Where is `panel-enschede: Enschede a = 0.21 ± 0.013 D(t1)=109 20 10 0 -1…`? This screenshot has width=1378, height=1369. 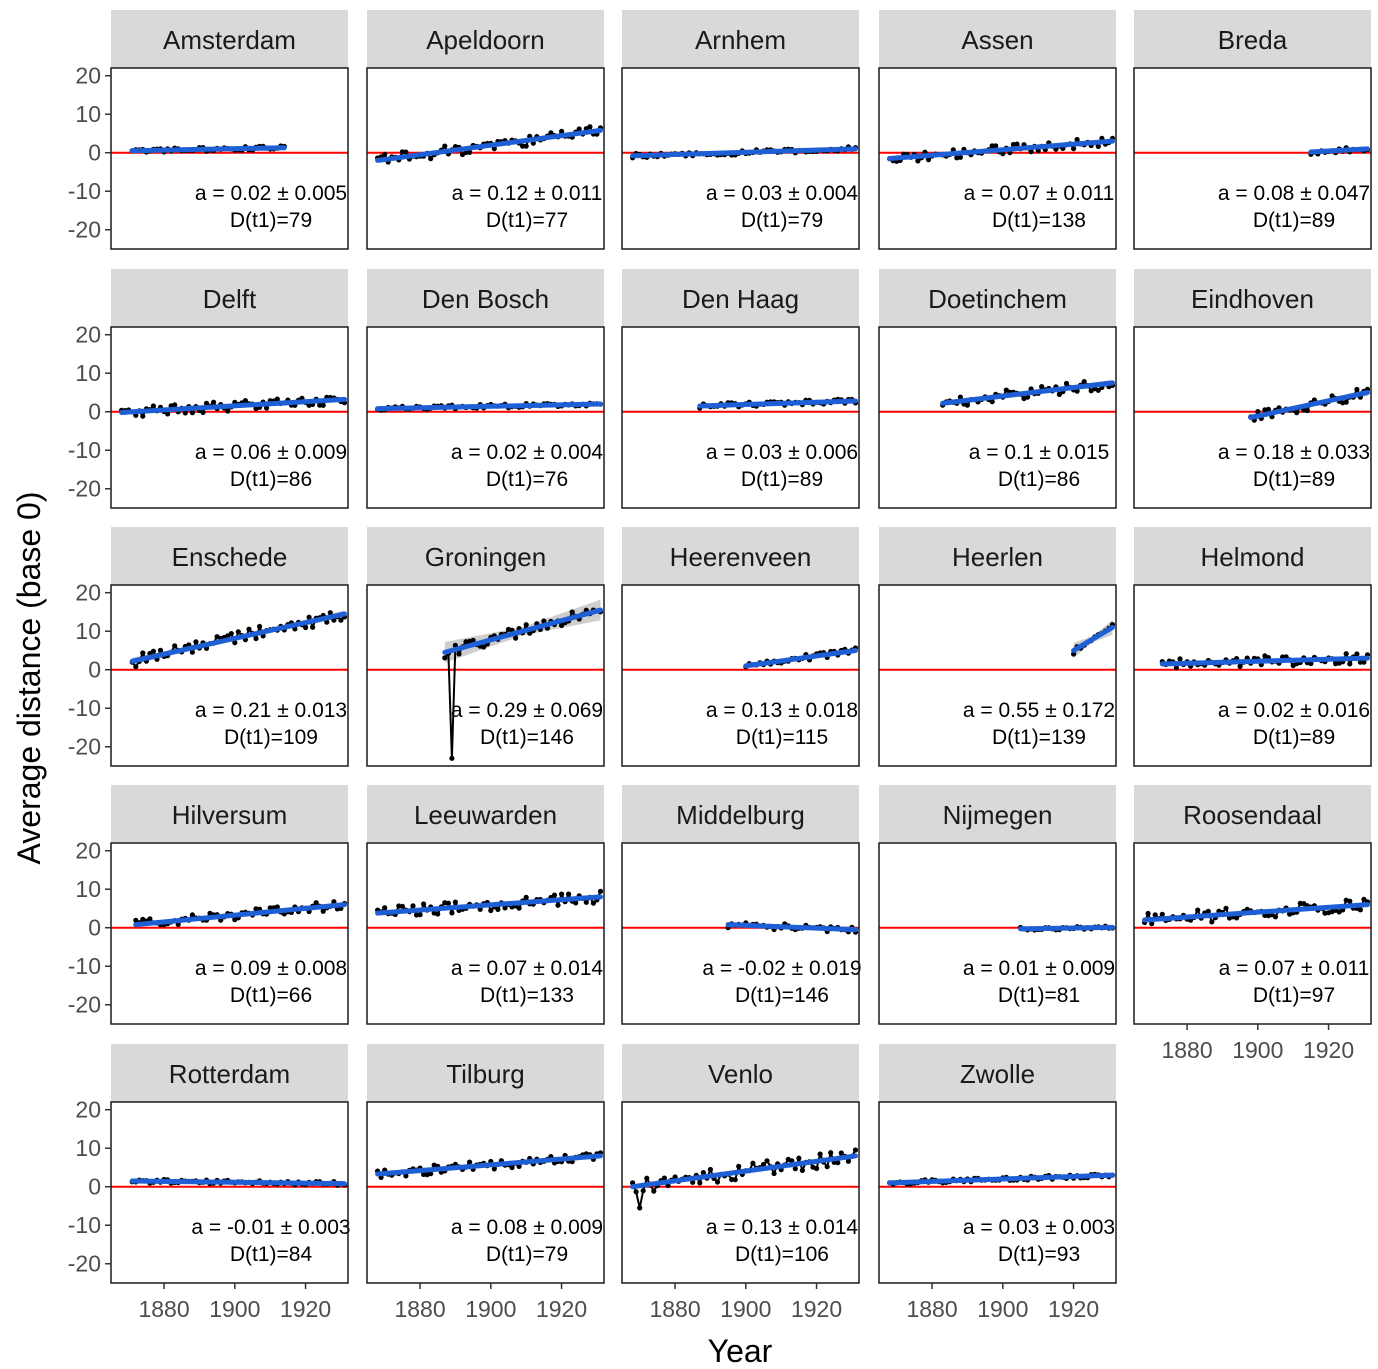
panel-enschede: Enschede a = 0.21 ± 0.013 D(t1)=109 20 10 0 -1… is located at coordinates (208, 647).